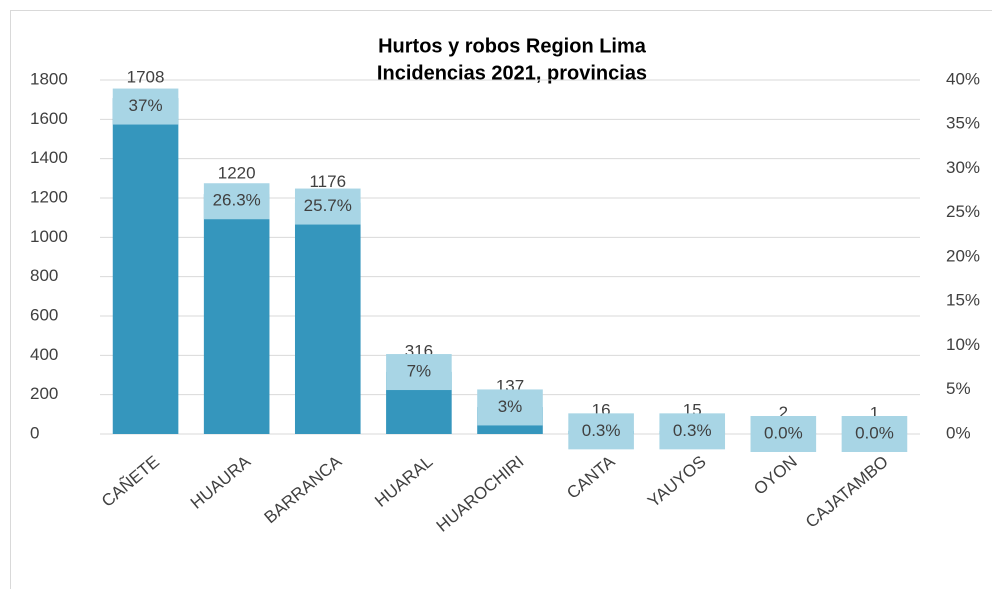  What do you see at coordinates (237, 173) in the screenshot?
I see `value-label: 1220` at bounding box center [237, 173].